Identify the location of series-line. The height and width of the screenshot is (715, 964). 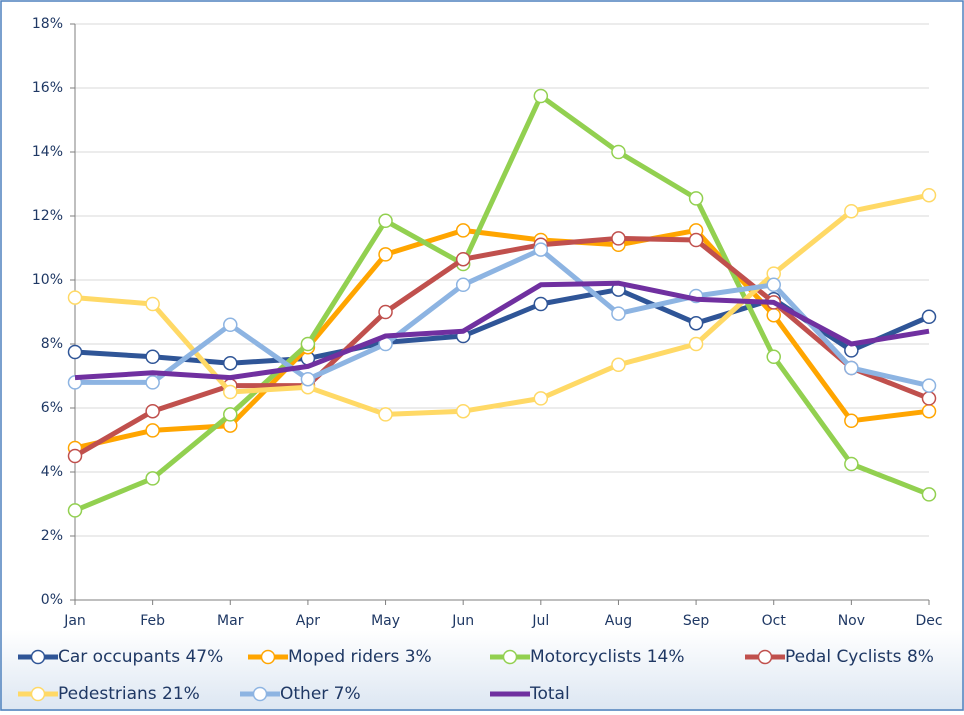
(502, 330).